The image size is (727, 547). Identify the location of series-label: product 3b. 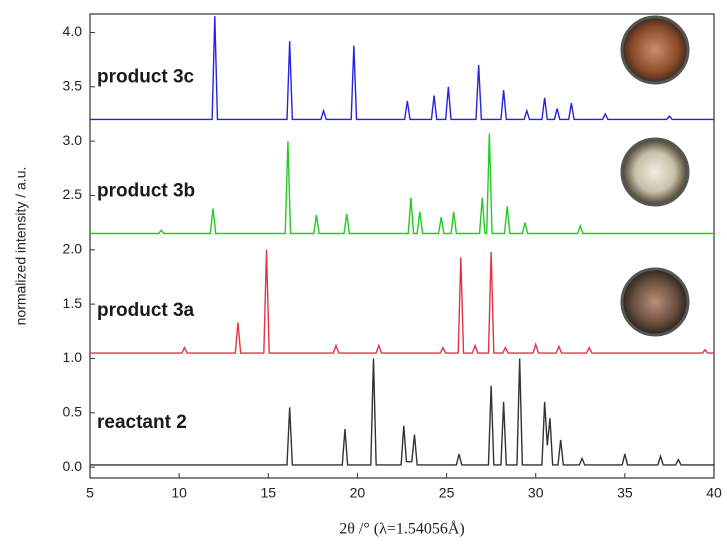
(146, 191).